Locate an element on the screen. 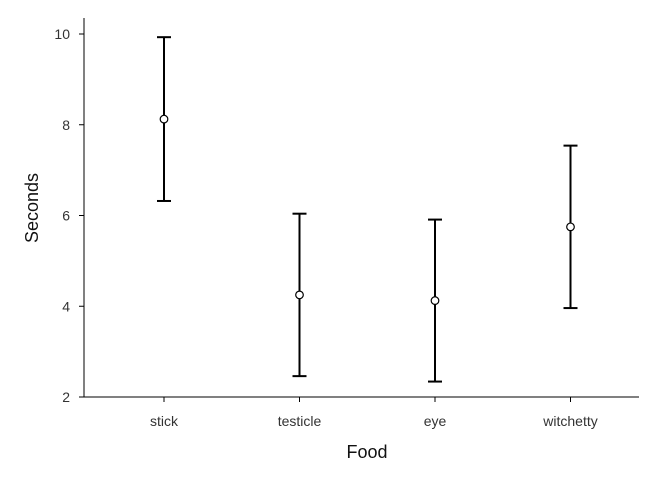 This screenshot has height=480, width=672. x-axis-title: Food is located at coordinates (366, 452).